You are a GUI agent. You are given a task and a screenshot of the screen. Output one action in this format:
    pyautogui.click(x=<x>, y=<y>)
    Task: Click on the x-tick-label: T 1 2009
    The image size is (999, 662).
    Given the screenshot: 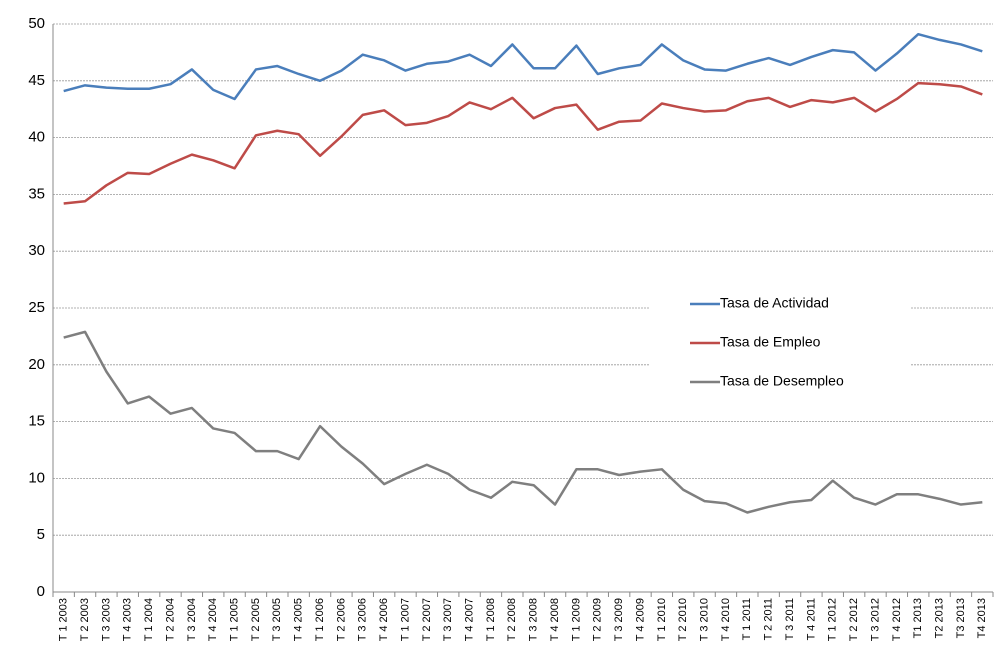 What is the action you would take?
    pyautogui.click(x=576, y=619)
    